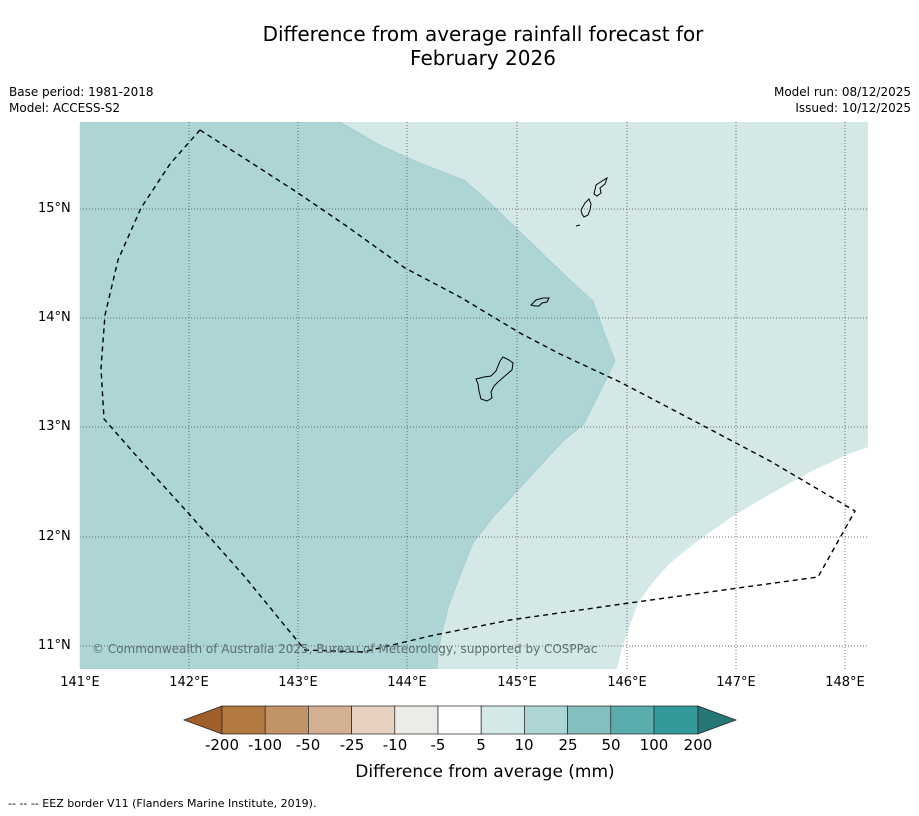  I want to click on model-name: Model: ACCESS-S2, so click(65, 108).